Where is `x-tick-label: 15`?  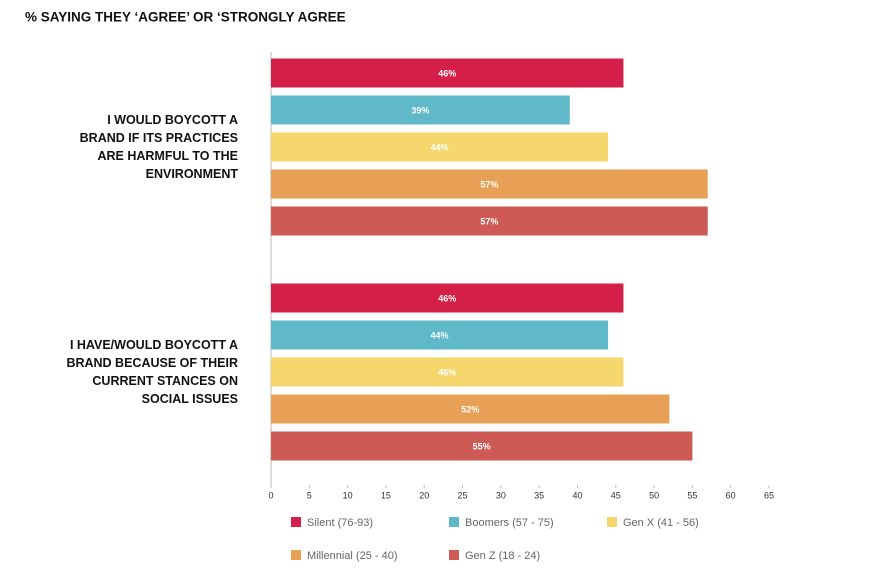
x-tick-label: 15 is located at coordinates (386, 495).